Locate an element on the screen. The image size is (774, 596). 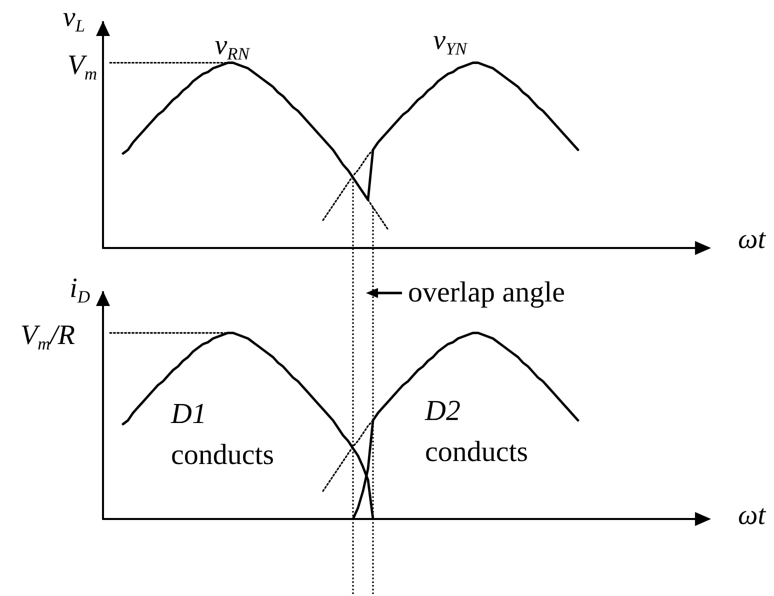
text: overlap angle is located at coordinates (487, 292).